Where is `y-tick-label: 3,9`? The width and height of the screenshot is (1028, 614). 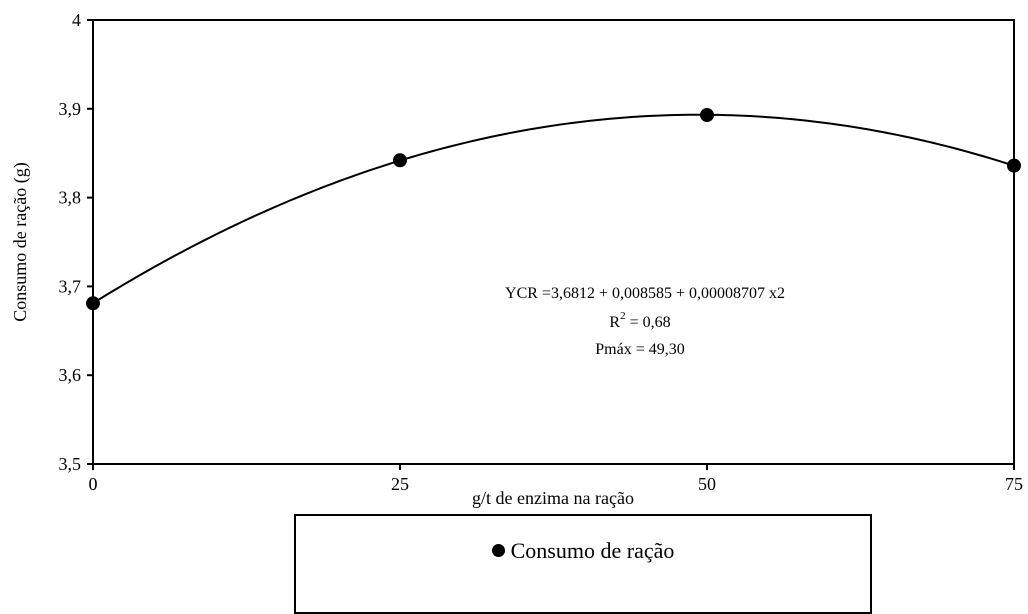
y-tick-label: 3,9 is located at coordinates (70, 109).